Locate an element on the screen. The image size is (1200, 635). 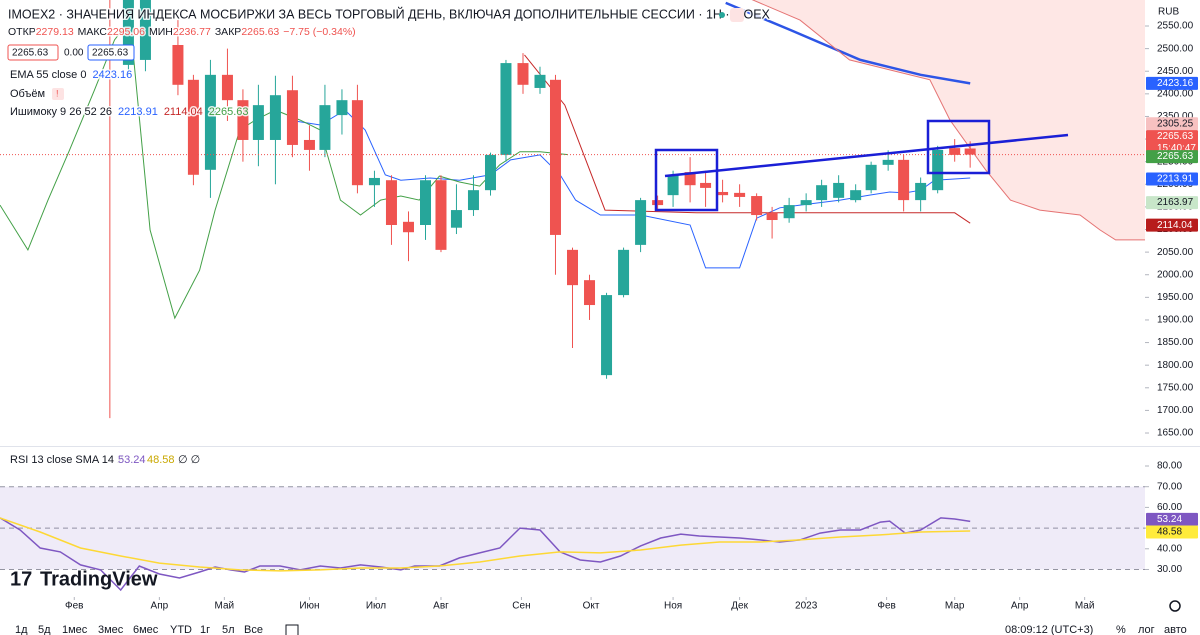
range-button: 1г is located at coordinates (205, 629).